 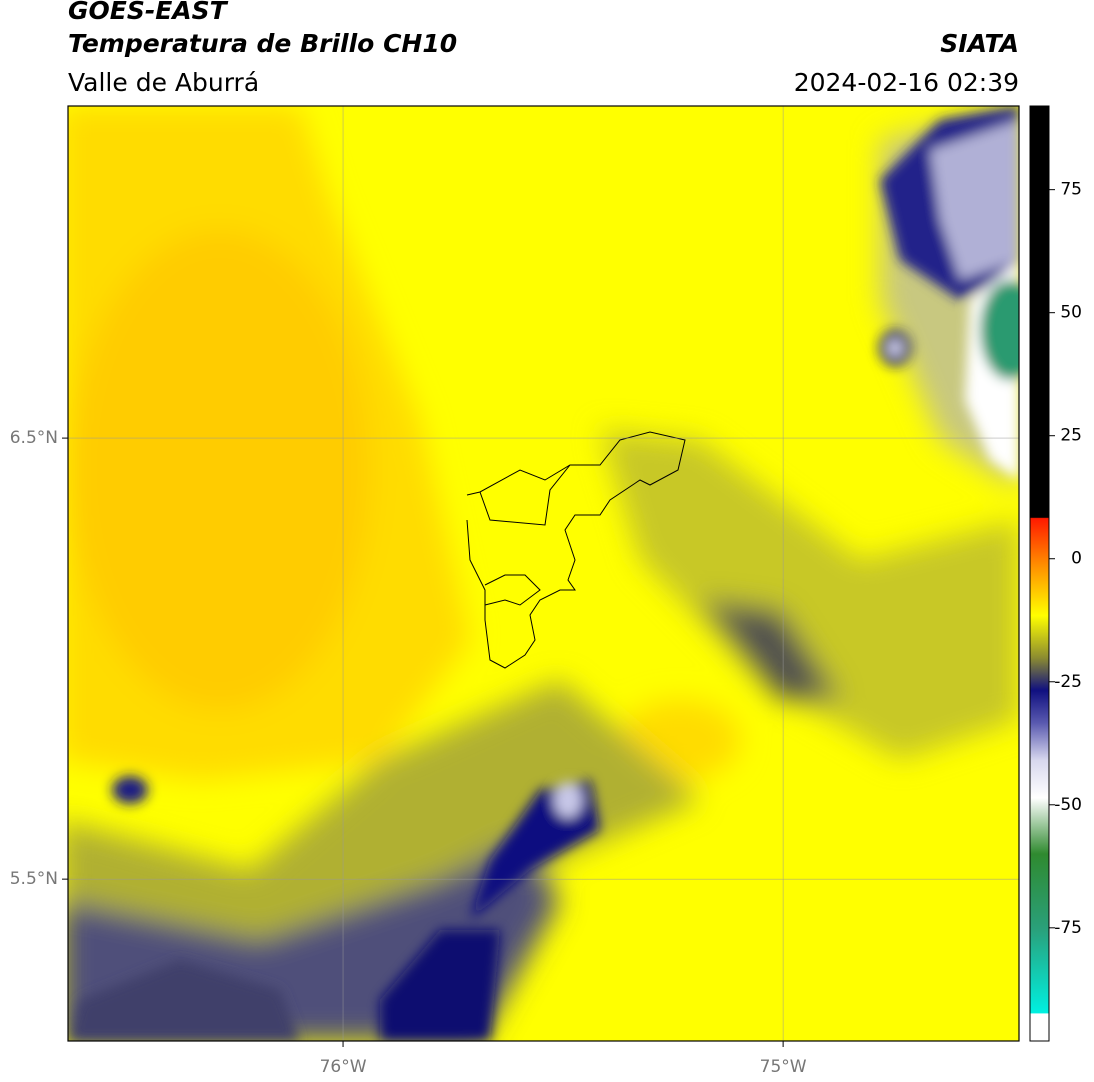 I want to click on colorbar-label: 0, so click(x=1076, y=559).